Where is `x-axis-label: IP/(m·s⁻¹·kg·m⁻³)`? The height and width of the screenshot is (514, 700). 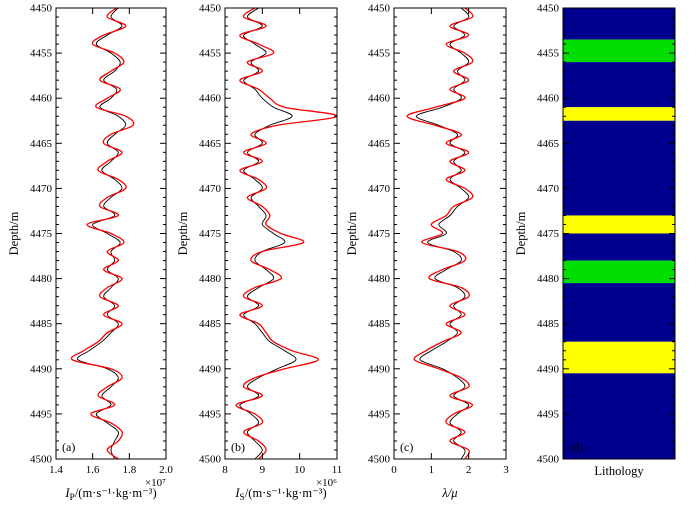
x-axis-label: IP/(m·s⁻¹·kg·m⁻³) is located at coordinates (110, 494).